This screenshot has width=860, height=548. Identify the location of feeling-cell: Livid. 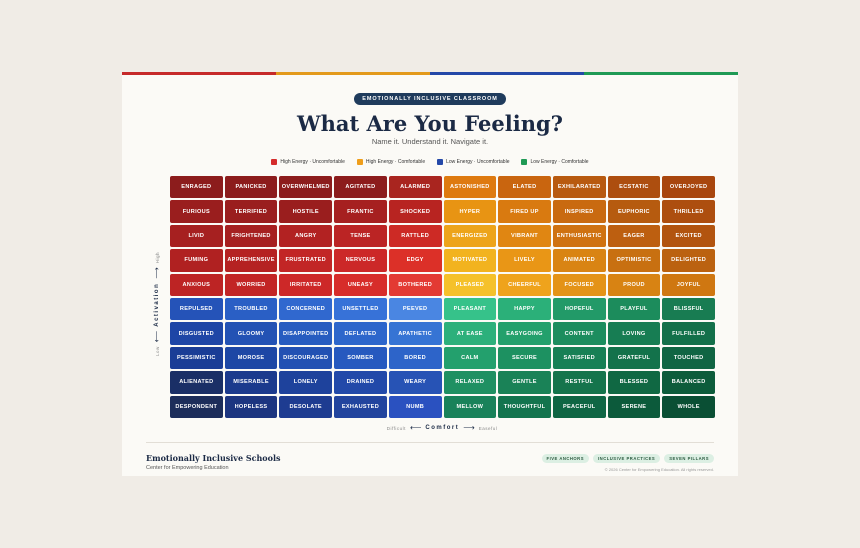
(196, 236).